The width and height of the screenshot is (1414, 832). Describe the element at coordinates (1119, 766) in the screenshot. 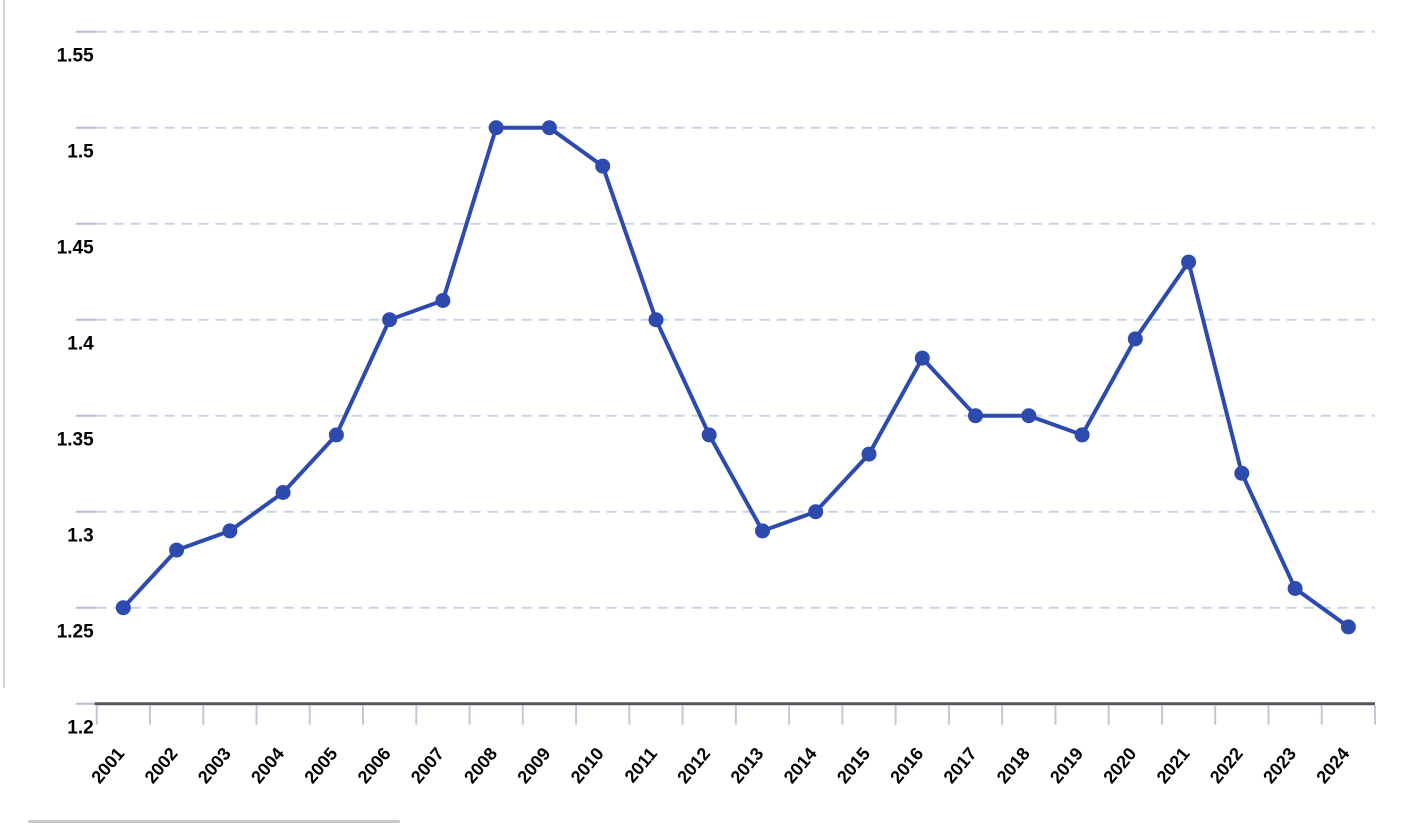

I see `x-axis-label: 2020` at that location.